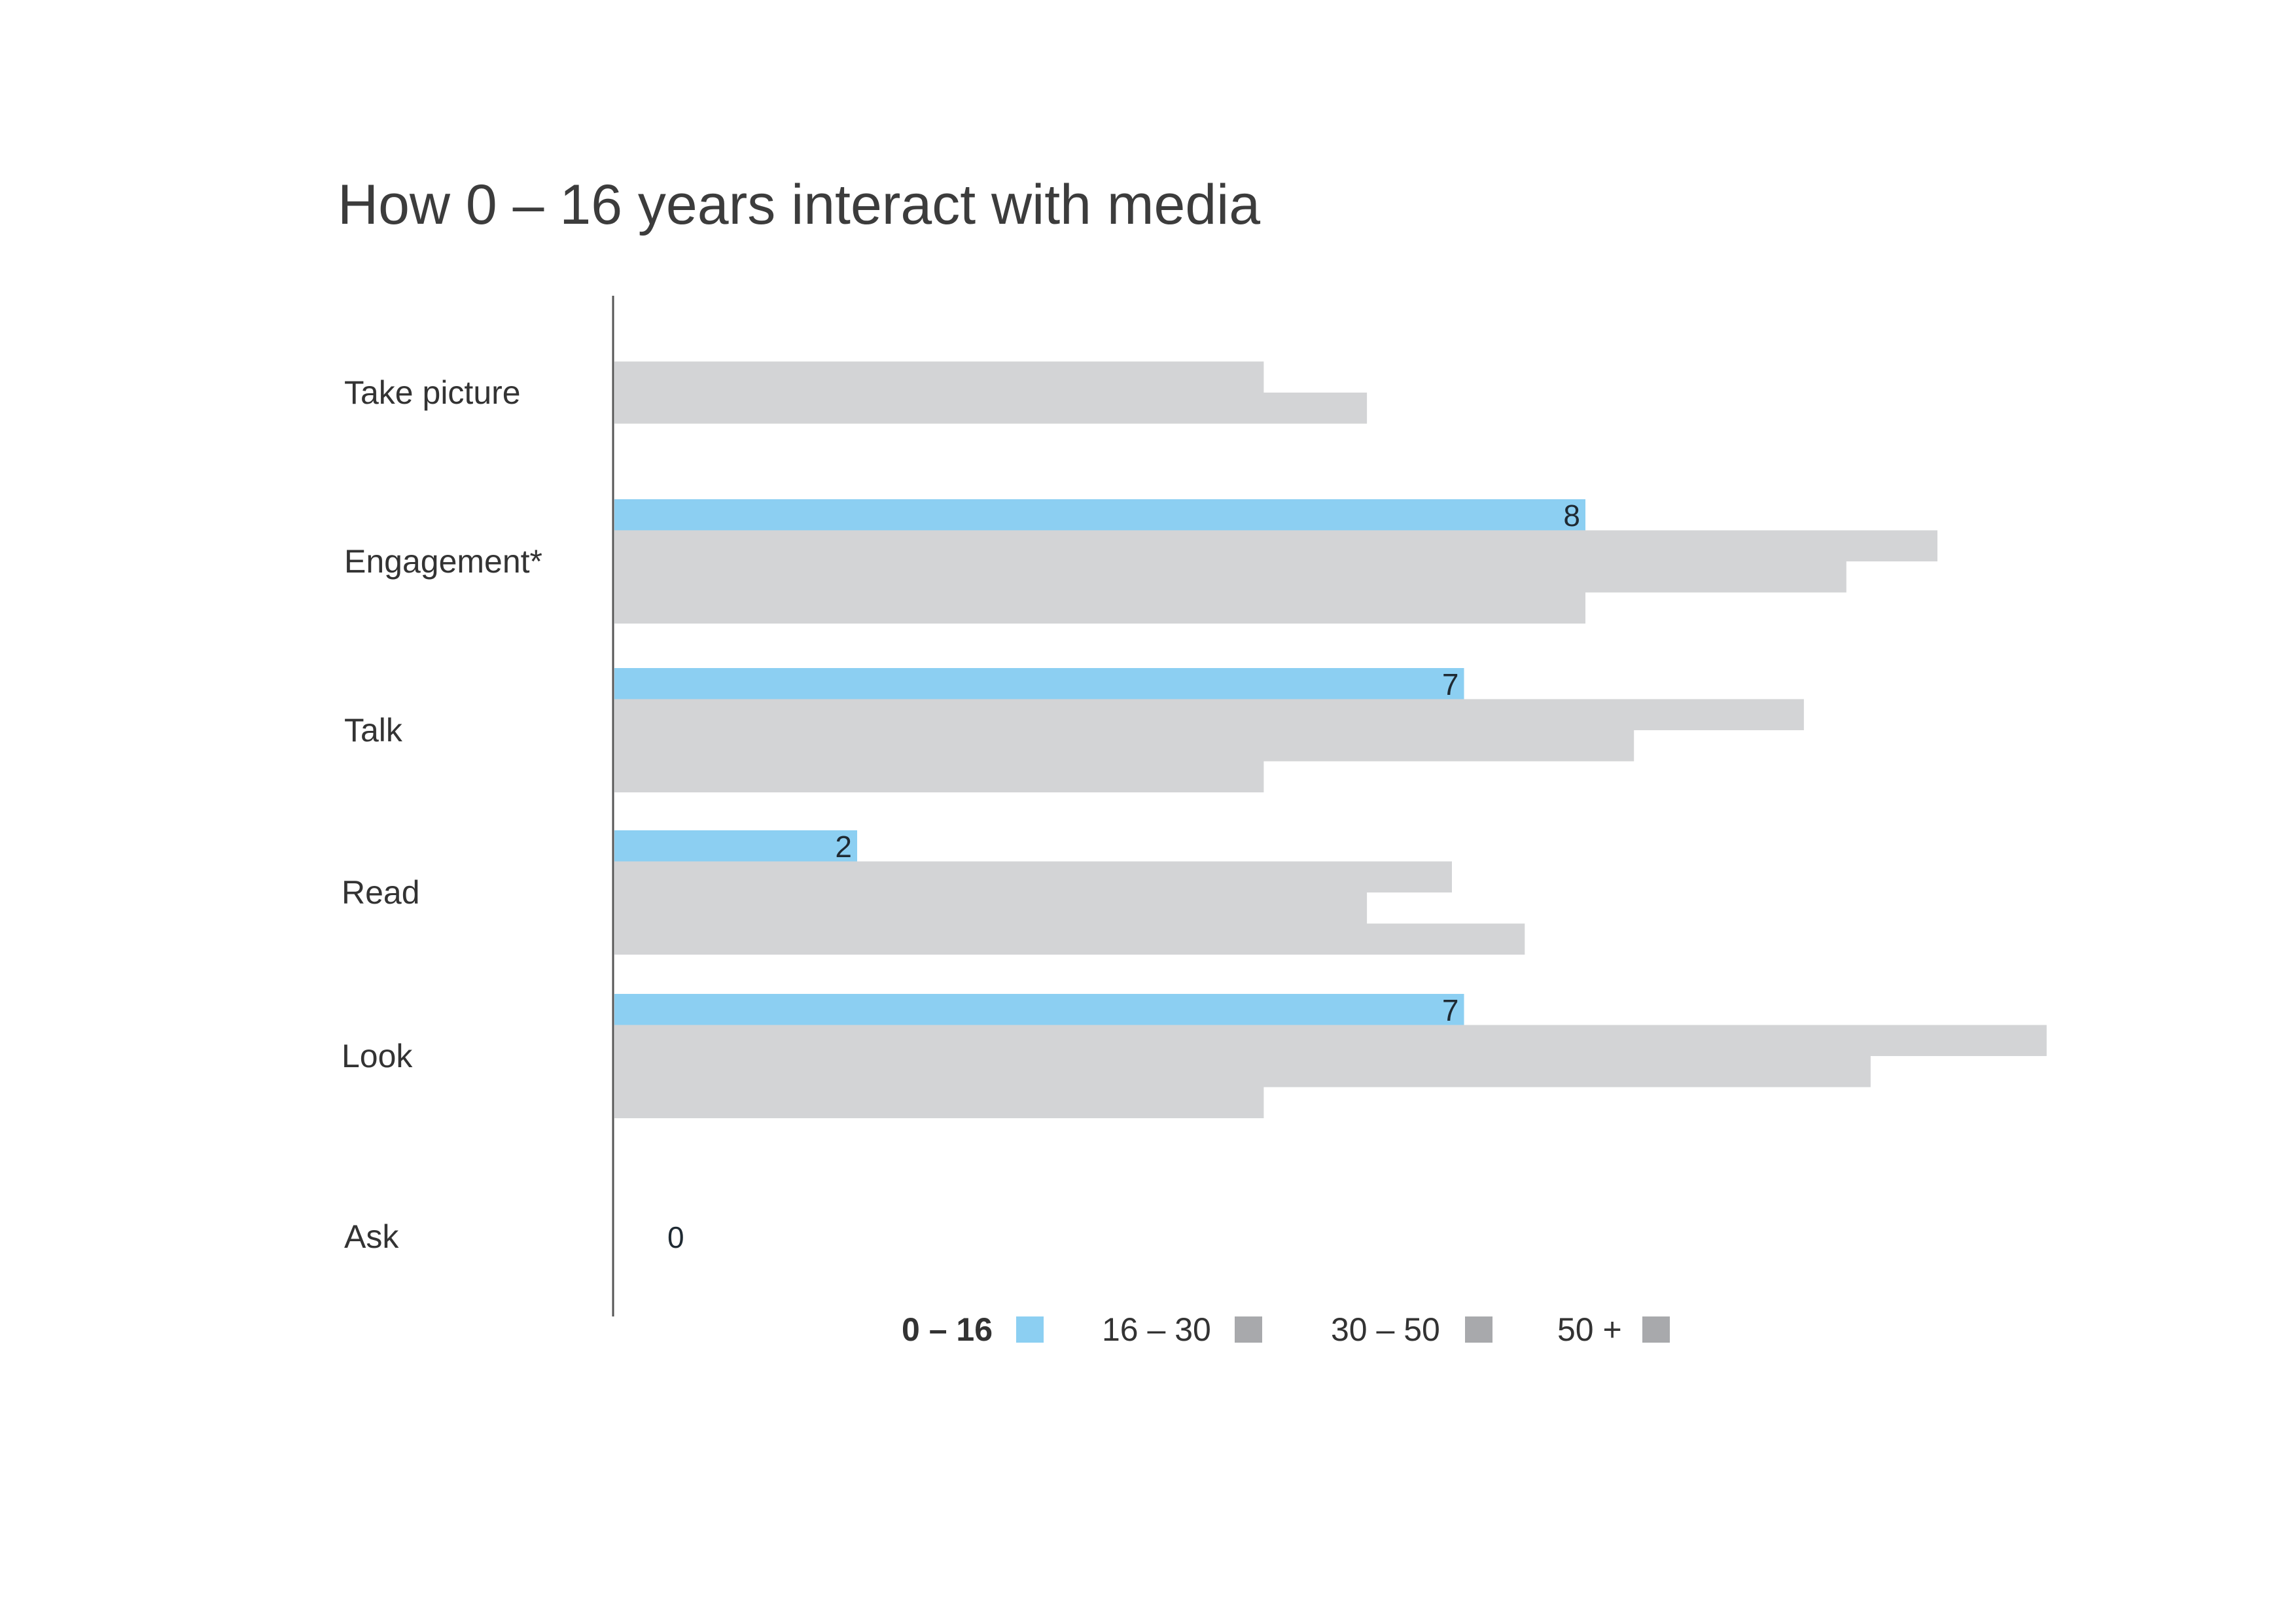  I want to click on data-label: 8, so click(1571, 516).